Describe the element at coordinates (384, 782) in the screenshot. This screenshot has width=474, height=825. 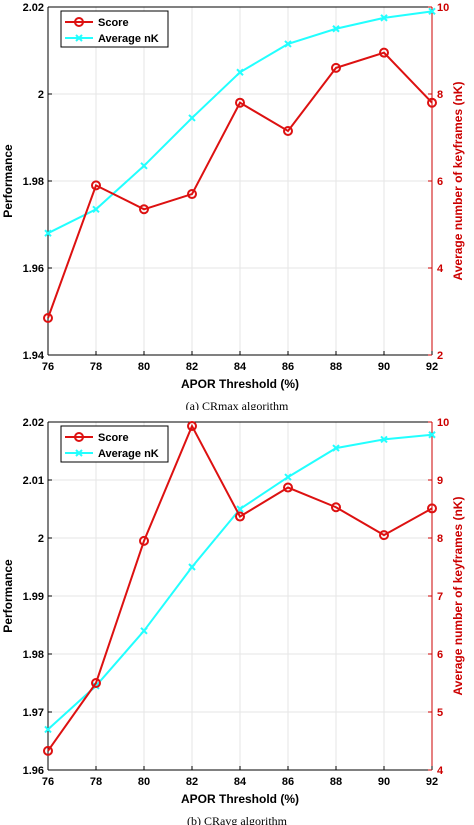
I see `x-tick-label: 90` at that location.